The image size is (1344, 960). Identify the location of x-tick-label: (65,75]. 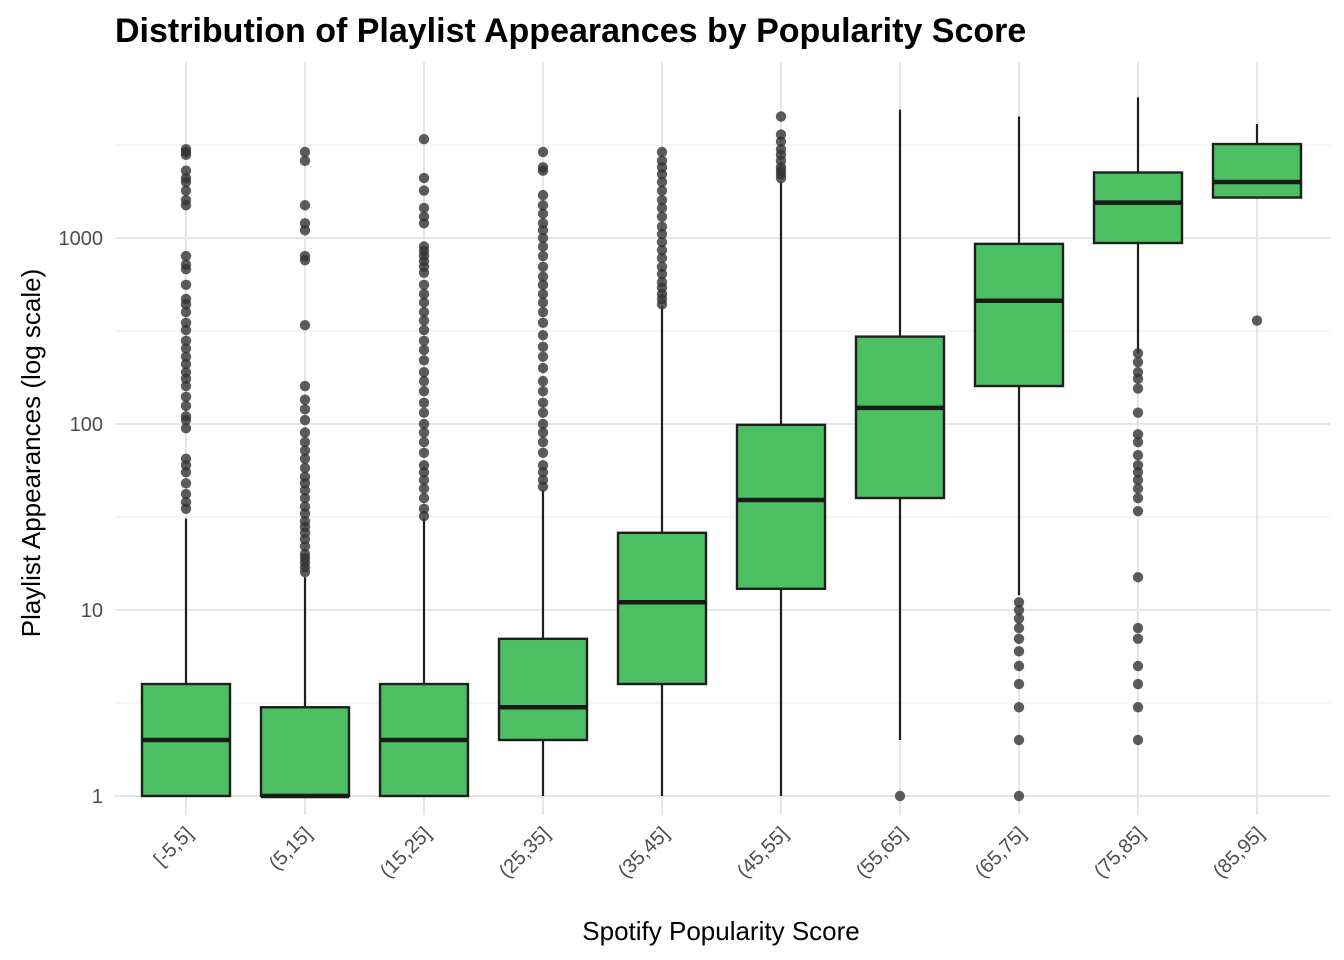
(1001, 853).